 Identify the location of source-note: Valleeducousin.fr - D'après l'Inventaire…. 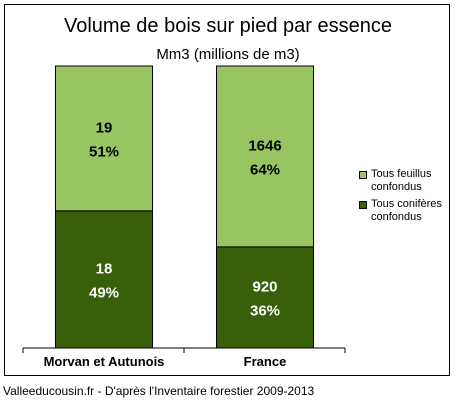
(159, 391).